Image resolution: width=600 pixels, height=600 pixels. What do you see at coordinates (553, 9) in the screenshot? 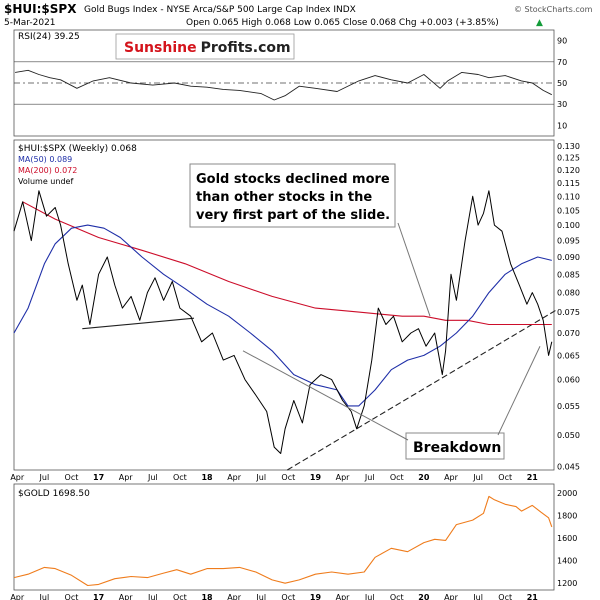
I see `stockcharts-watermark: © StockCharts.com` at bounding box center [553, 9].